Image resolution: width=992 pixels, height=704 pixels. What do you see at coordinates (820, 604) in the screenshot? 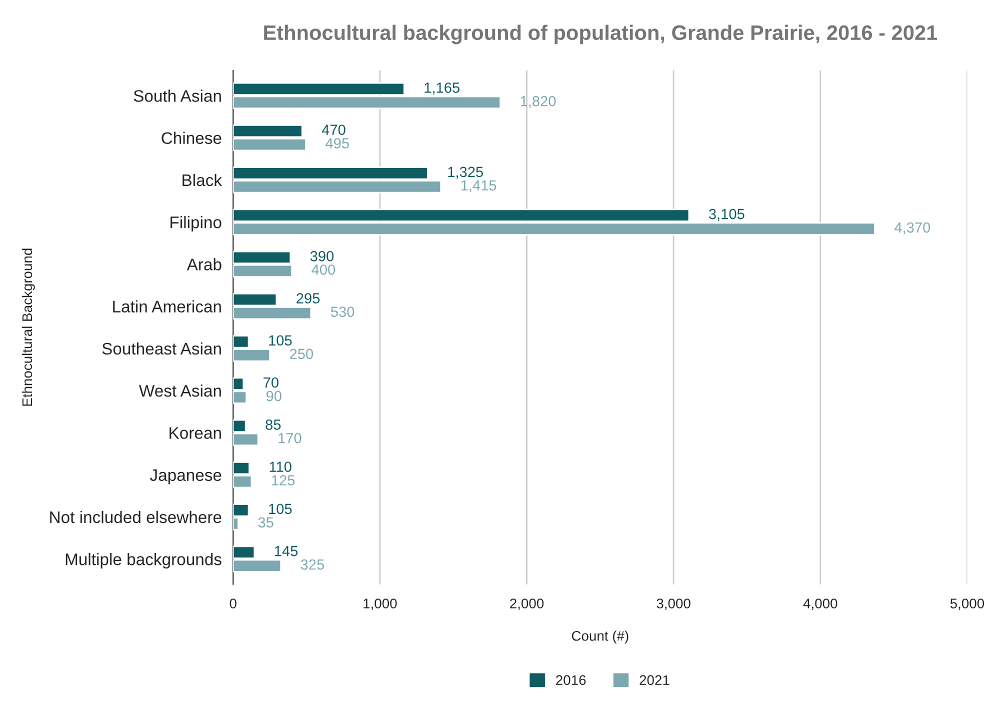
I see `x-tick-label: 4,000` at bounding box center [820, 604].